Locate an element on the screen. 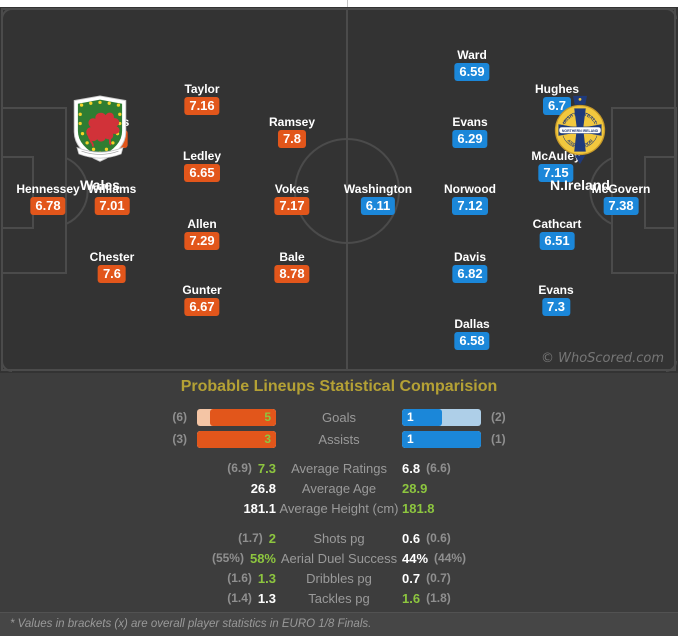 Image resolution: width=680 pixels, height=639 pixels. player-rating: 8.78 is located at coordinates (292, 274).